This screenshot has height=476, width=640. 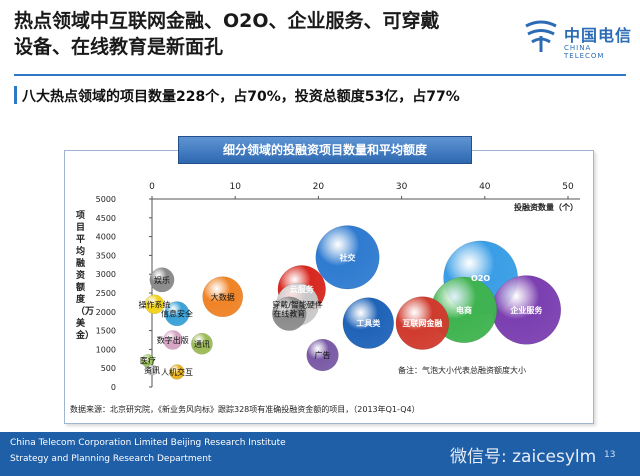 What do you see at coordinates (325, 150) in the screenshot?
I see `chart-title: 细分领域的投融资项目数量和平均额度` at bounding box center [325, 150].